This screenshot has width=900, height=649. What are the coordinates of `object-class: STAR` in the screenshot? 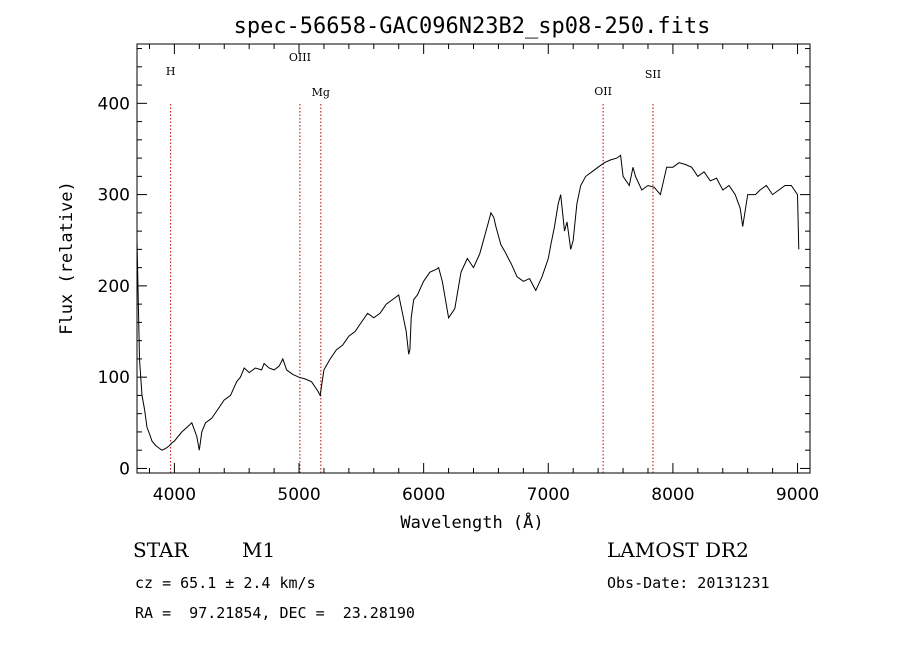 It's located at (161, 550).